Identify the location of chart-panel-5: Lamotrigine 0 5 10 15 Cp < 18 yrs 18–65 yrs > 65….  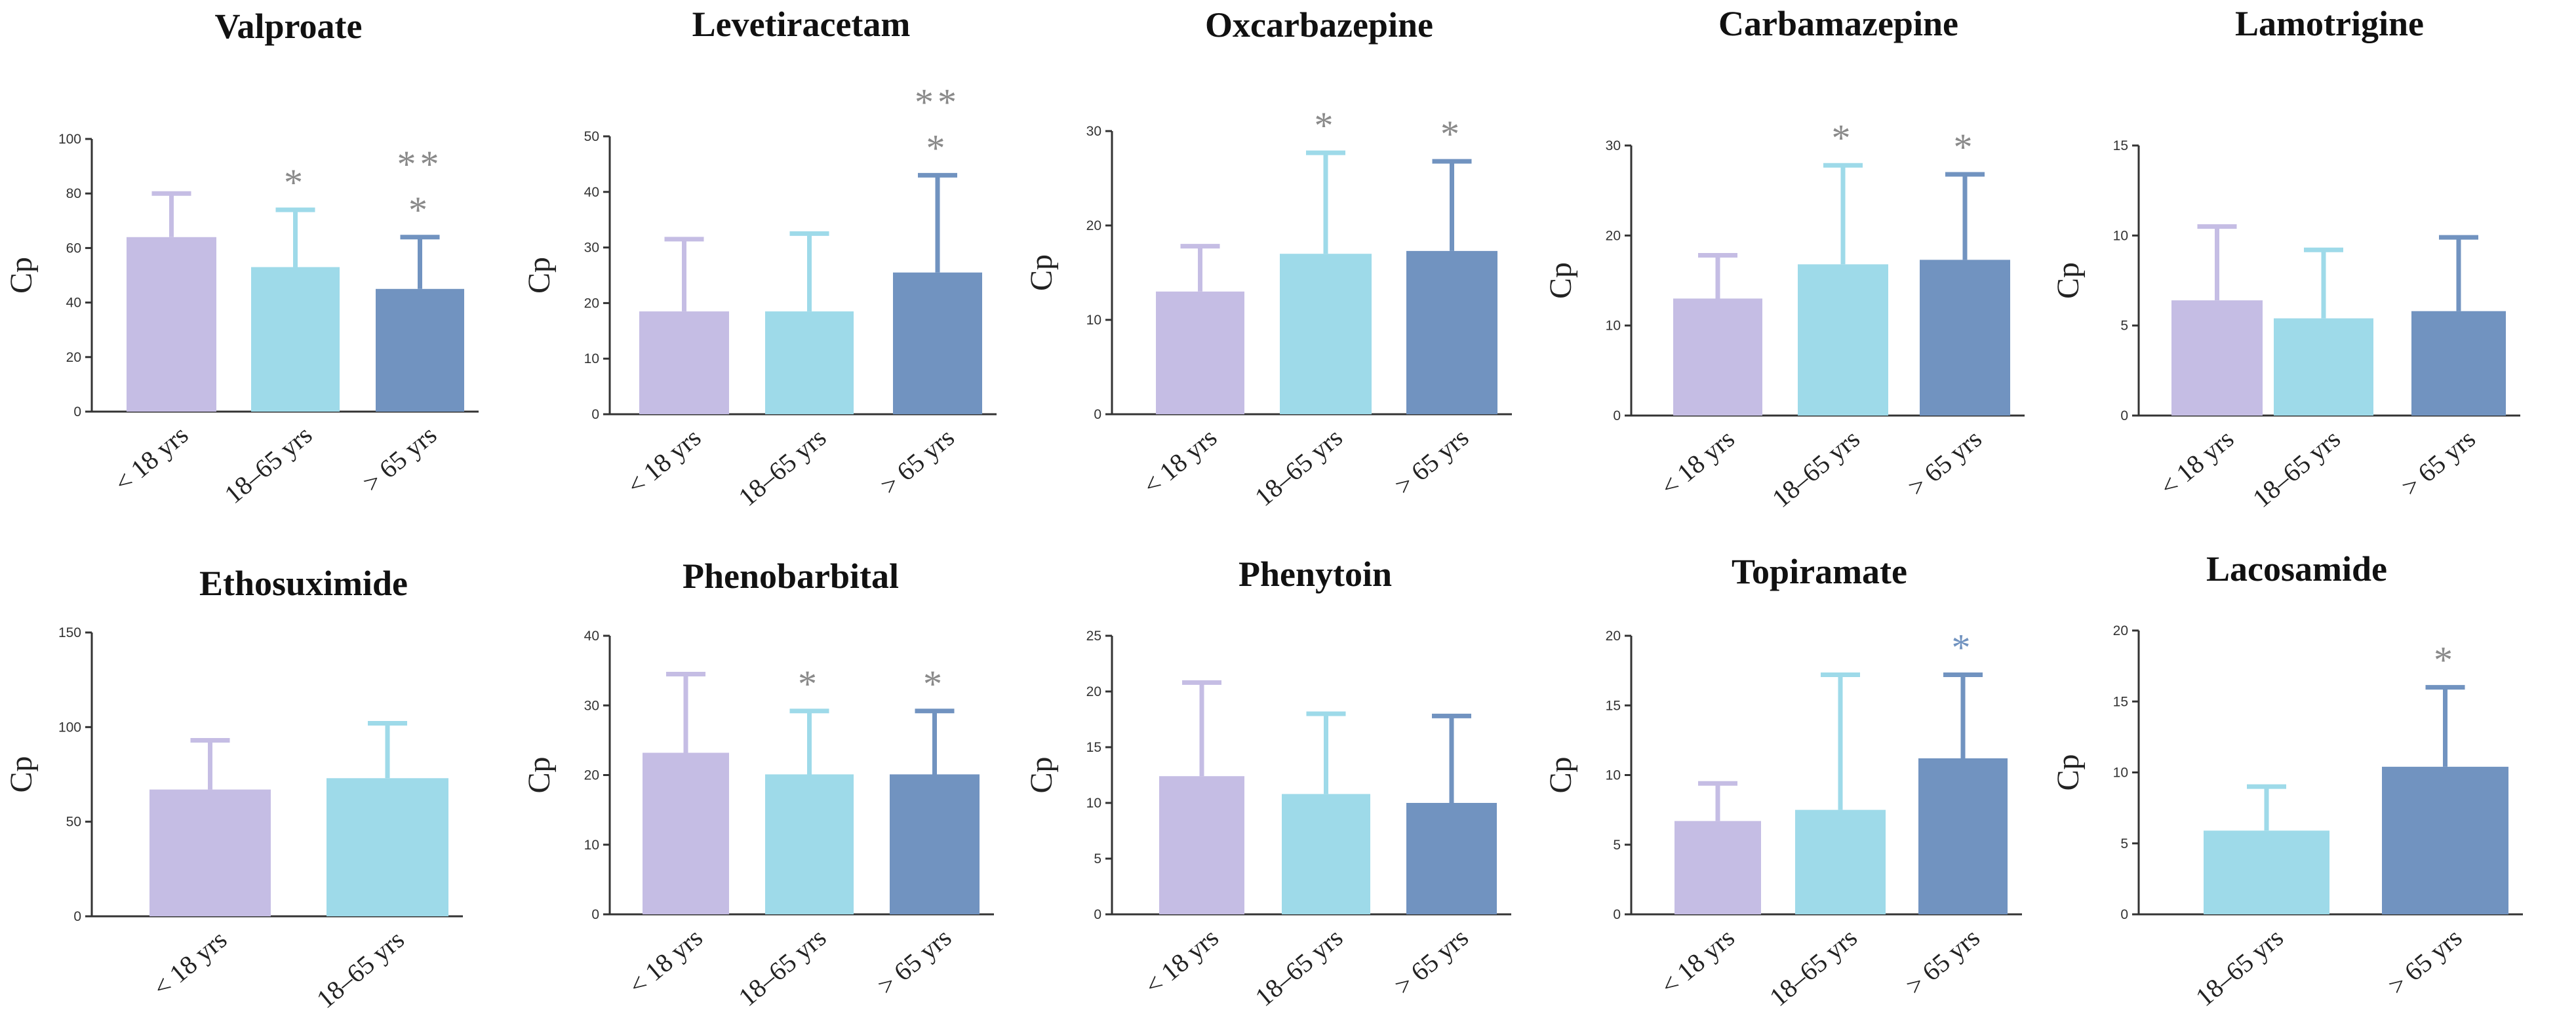
(2285, 258).